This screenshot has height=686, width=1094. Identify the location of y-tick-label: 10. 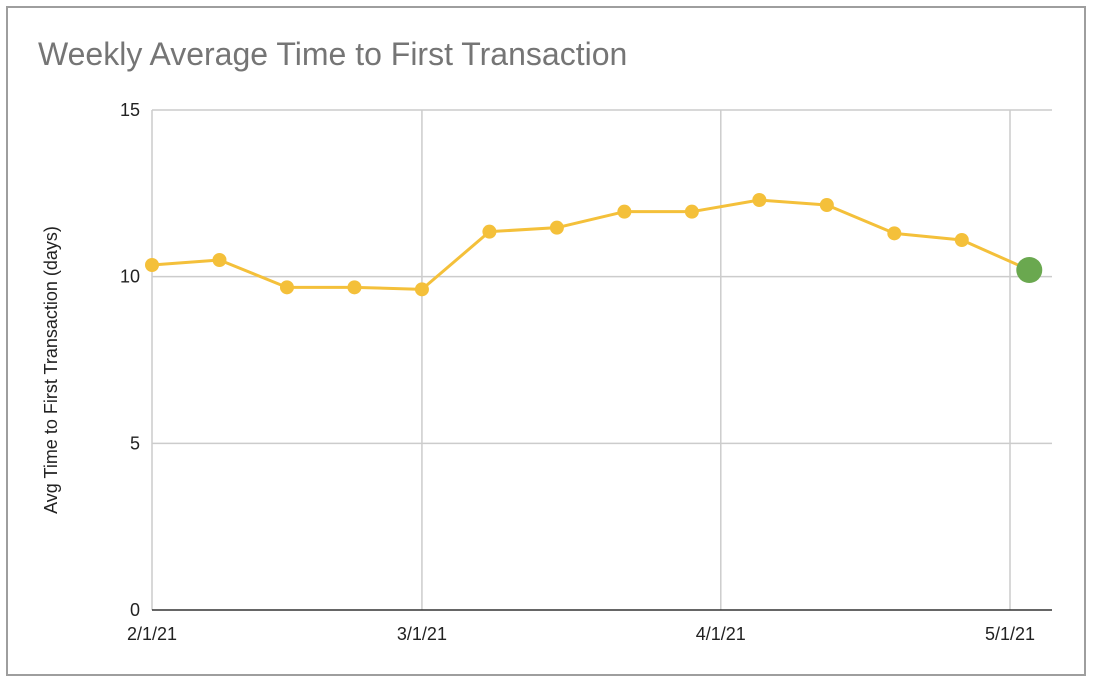
(130, 277).